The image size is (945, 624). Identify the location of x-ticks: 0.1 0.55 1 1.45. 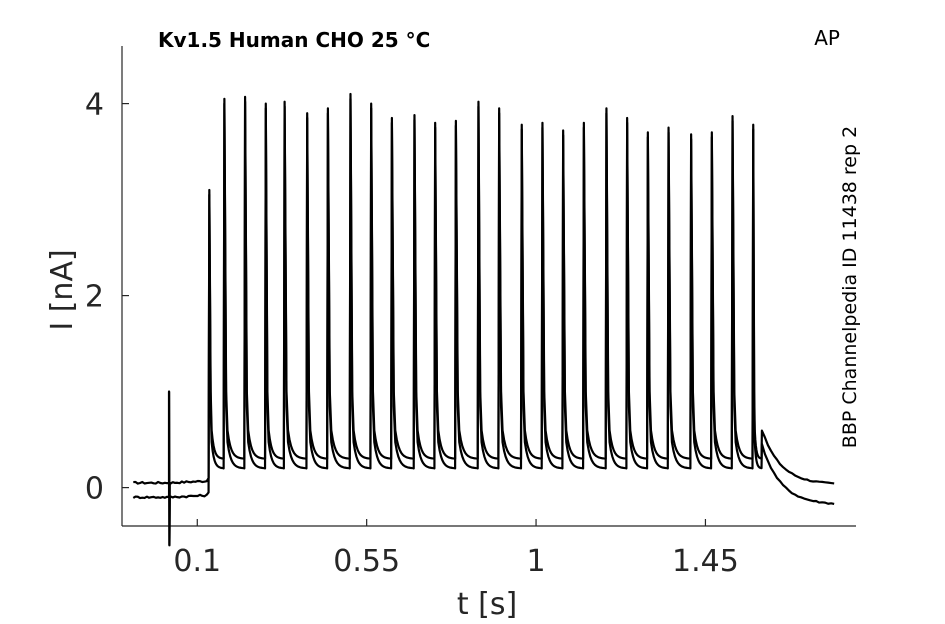
(456, 549).